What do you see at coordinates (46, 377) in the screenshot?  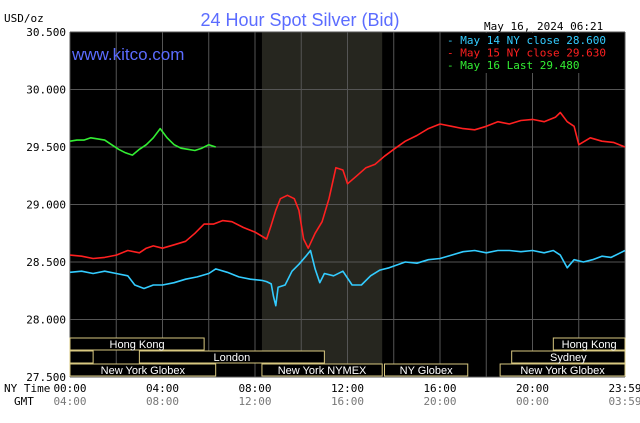 I see `y-tick-label: 27.500` at bounding box center [46, 377].